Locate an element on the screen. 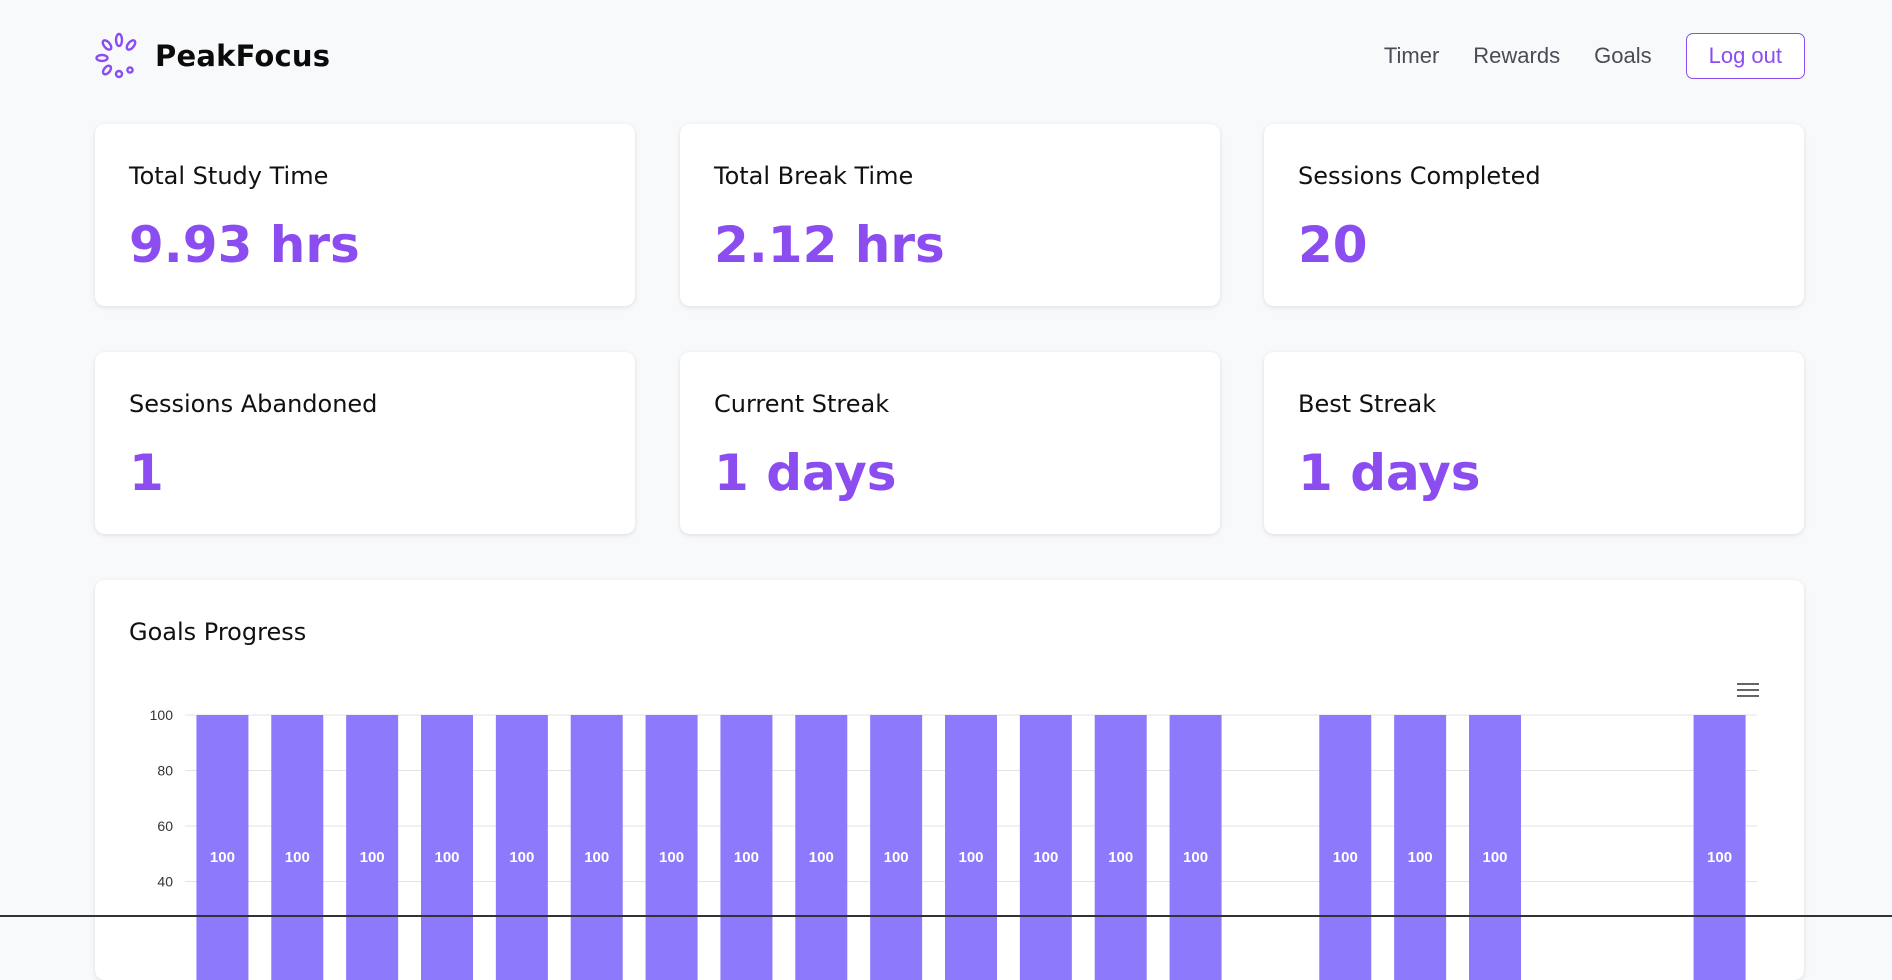 The width and height of the screenshot is (1892, 980). viewport-bottom-edge is located at coordinates (946, 916).